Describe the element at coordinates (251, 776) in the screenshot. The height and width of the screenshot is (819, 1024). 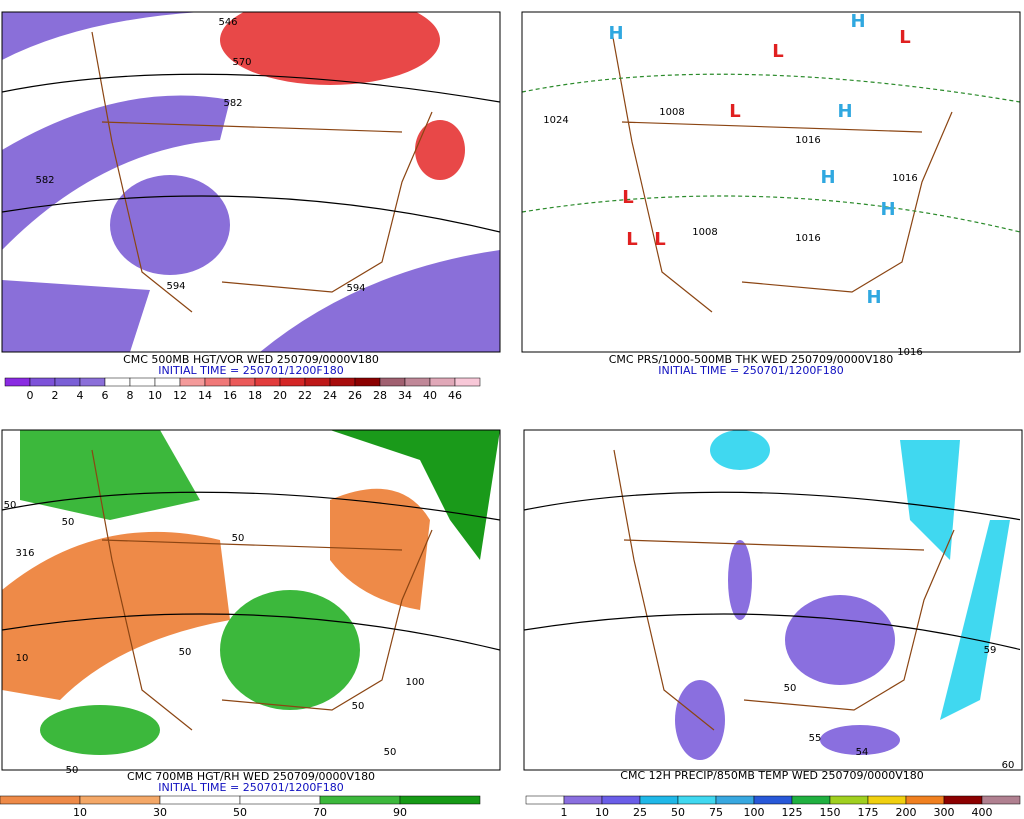
I see `map-caption: CMC 700MB HGT/RH WED 250709/0000V180` at that location.